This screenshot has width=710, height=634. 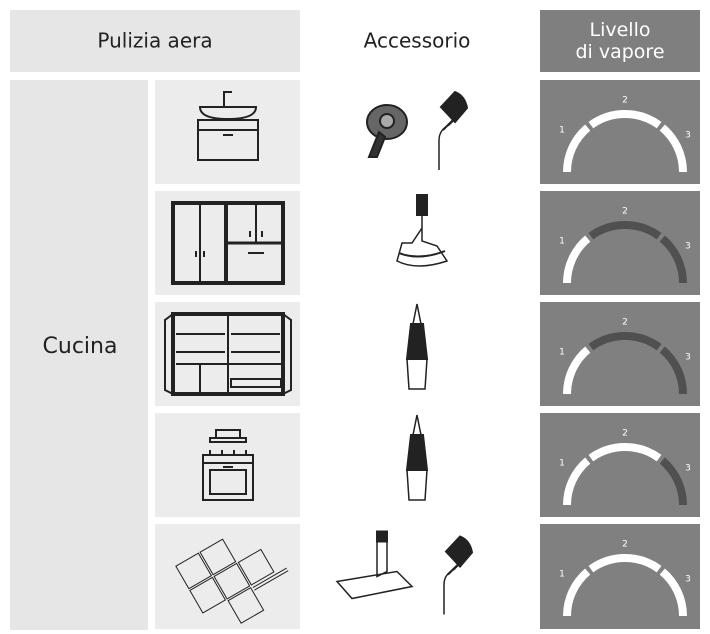 I want to click on header-area: Pulizia aera, so click(x=154, y=41).